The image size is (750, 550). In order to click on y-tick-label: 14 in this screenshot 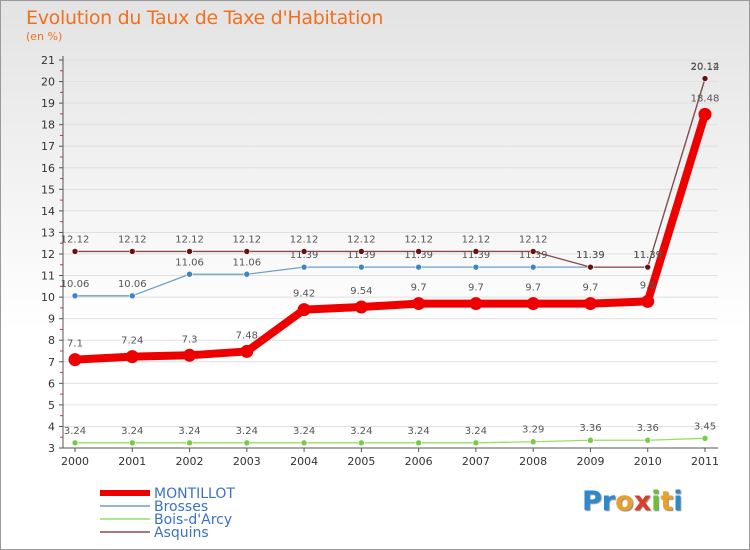, I will do `click(48, 211)`.